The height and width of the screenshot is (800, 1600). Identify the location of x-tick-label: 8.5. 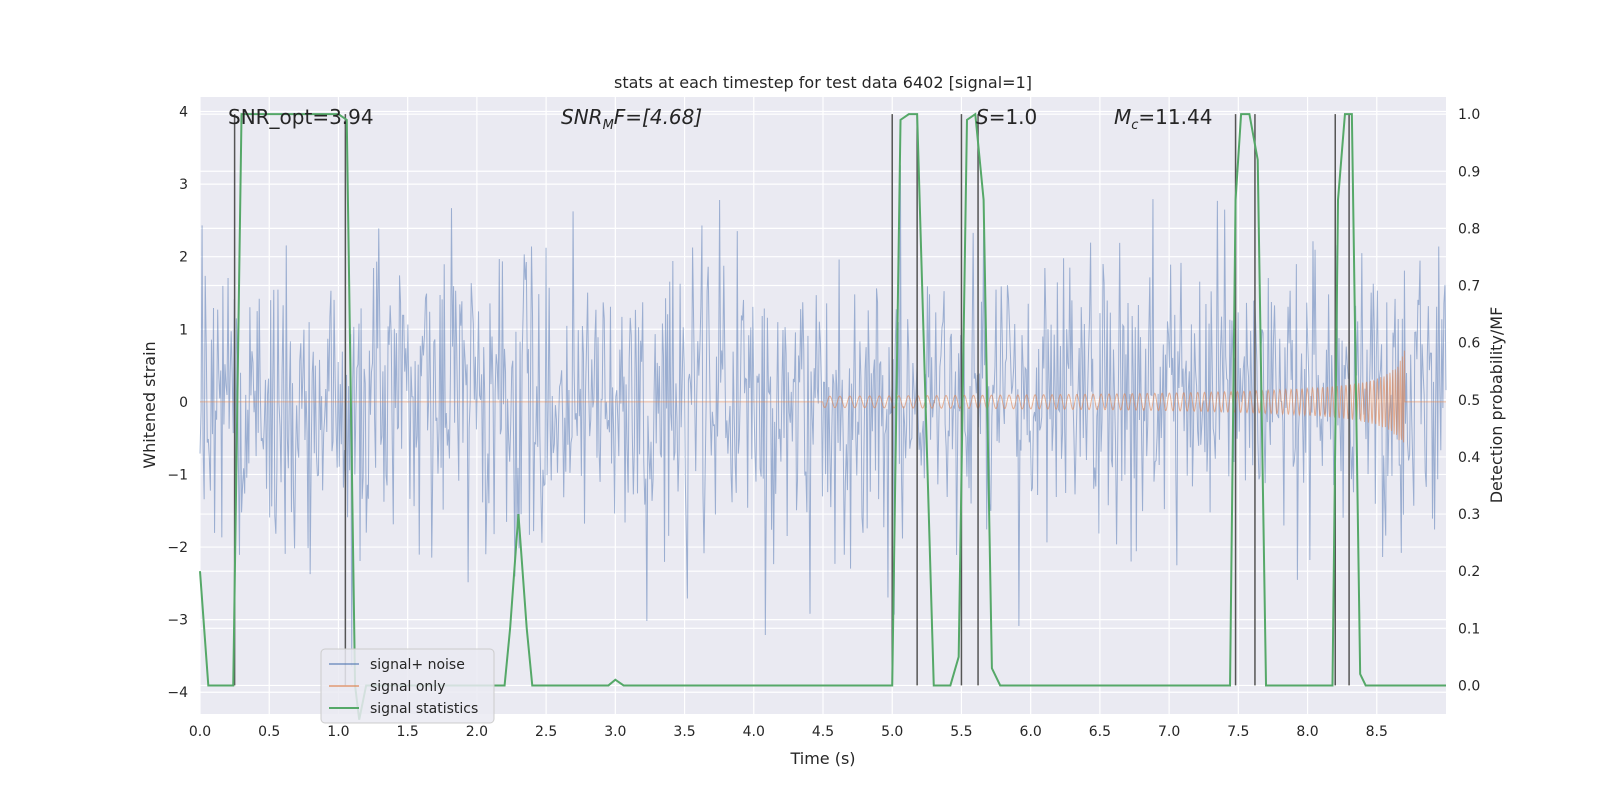
(1377, 732).